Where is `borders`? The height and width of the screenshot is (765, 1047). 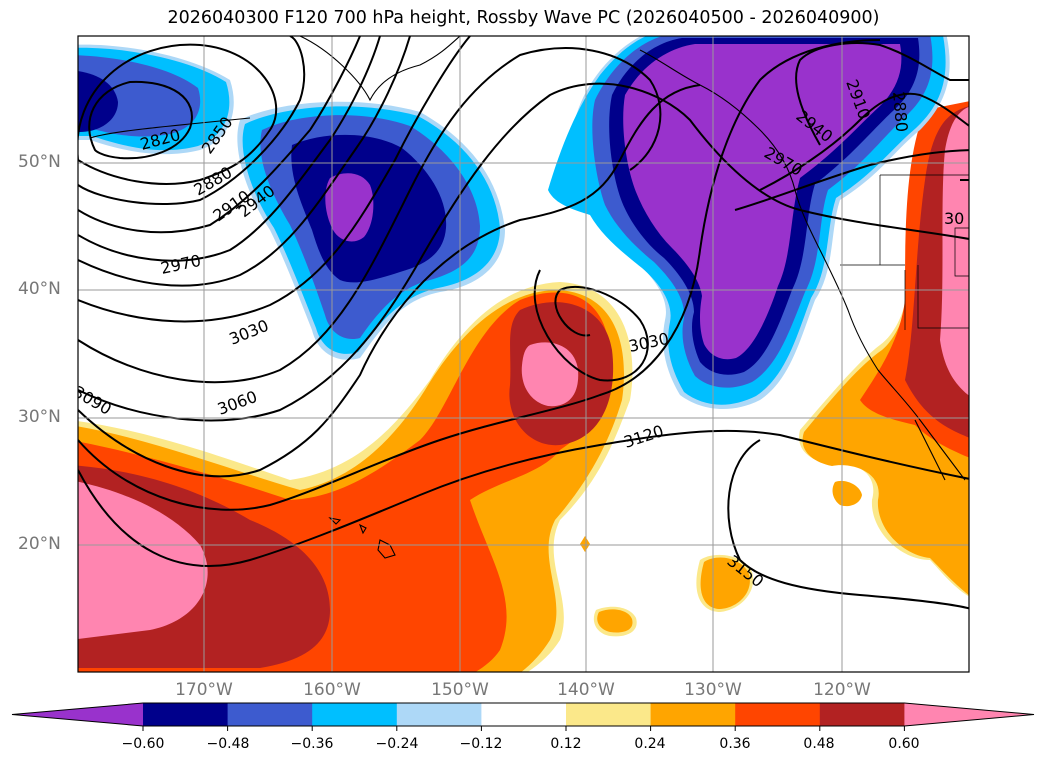 borders is located at coordinates (904, 252).